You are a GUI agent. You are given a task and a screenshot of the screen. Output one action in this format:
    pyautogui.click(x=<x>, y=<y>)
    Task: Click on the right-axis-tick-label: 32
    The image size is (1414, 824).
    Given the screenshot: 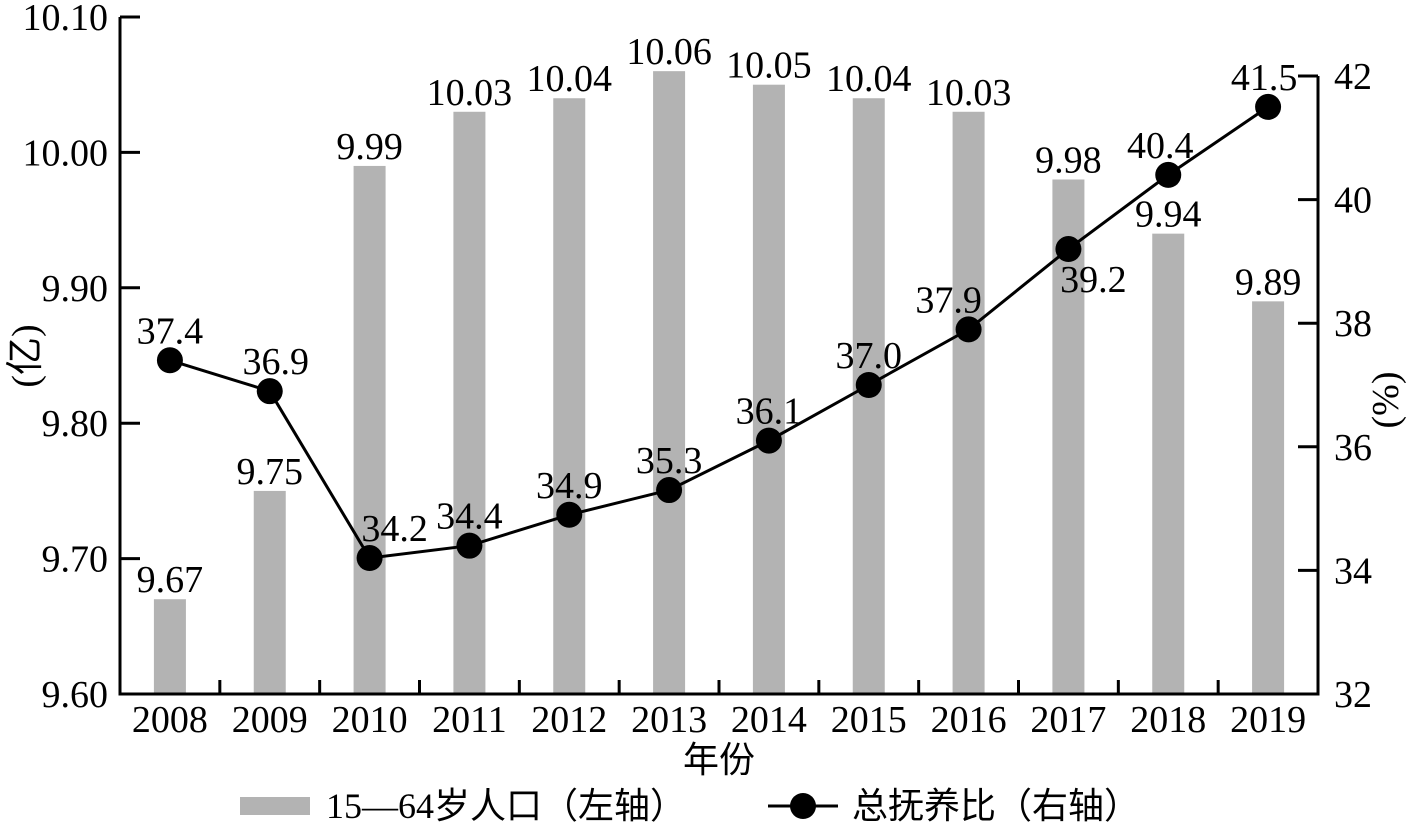 What is the action you would take?
    pyautogui.click(x=1353, y=695)
    